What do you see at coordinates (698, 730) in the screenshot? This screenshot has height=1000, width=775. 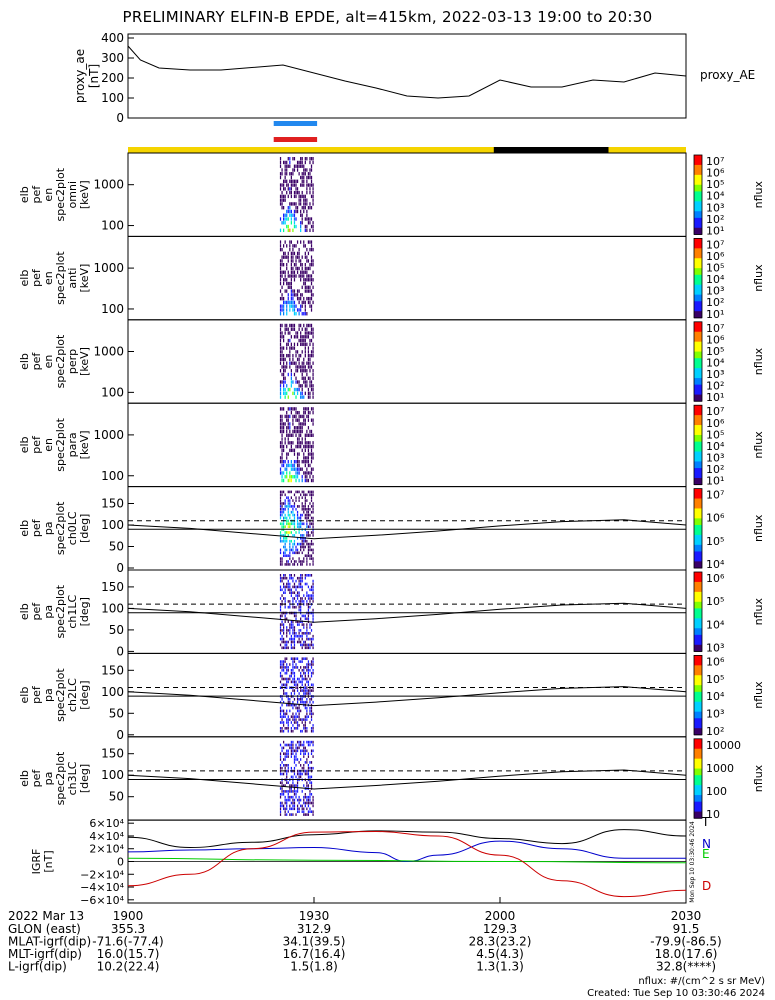 I see `panel-7-colorbar-segment` at bounding box center [698, 730].